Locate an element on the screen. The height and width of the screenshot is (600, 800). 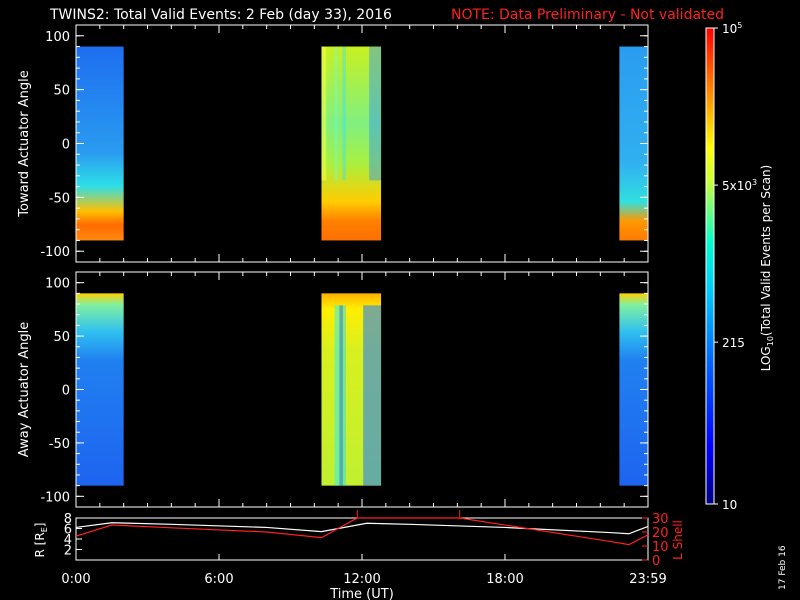
orbit-left-tick-label: 2 is located at coordinates (68, 551).